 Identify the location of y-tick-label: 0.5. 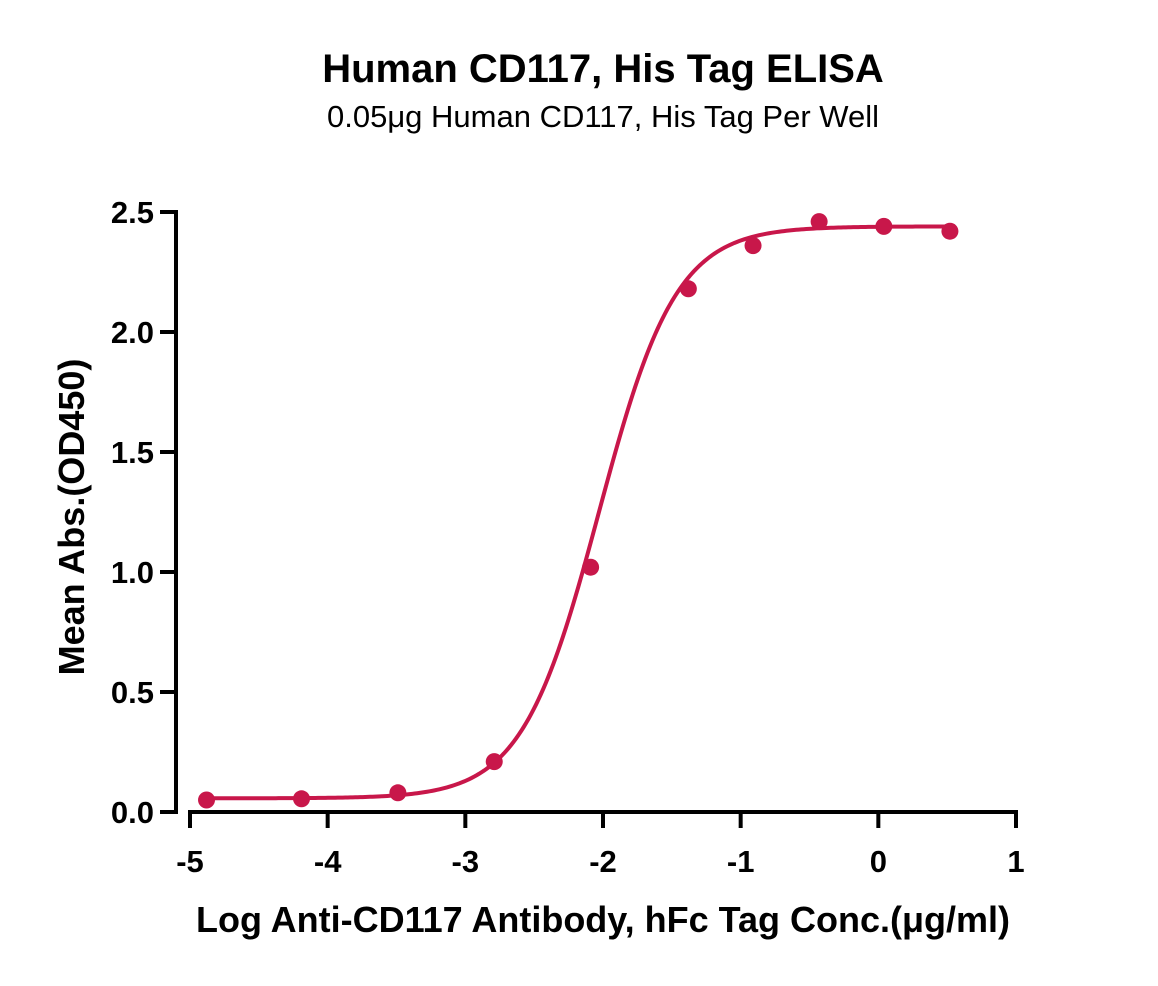
(132, 692).